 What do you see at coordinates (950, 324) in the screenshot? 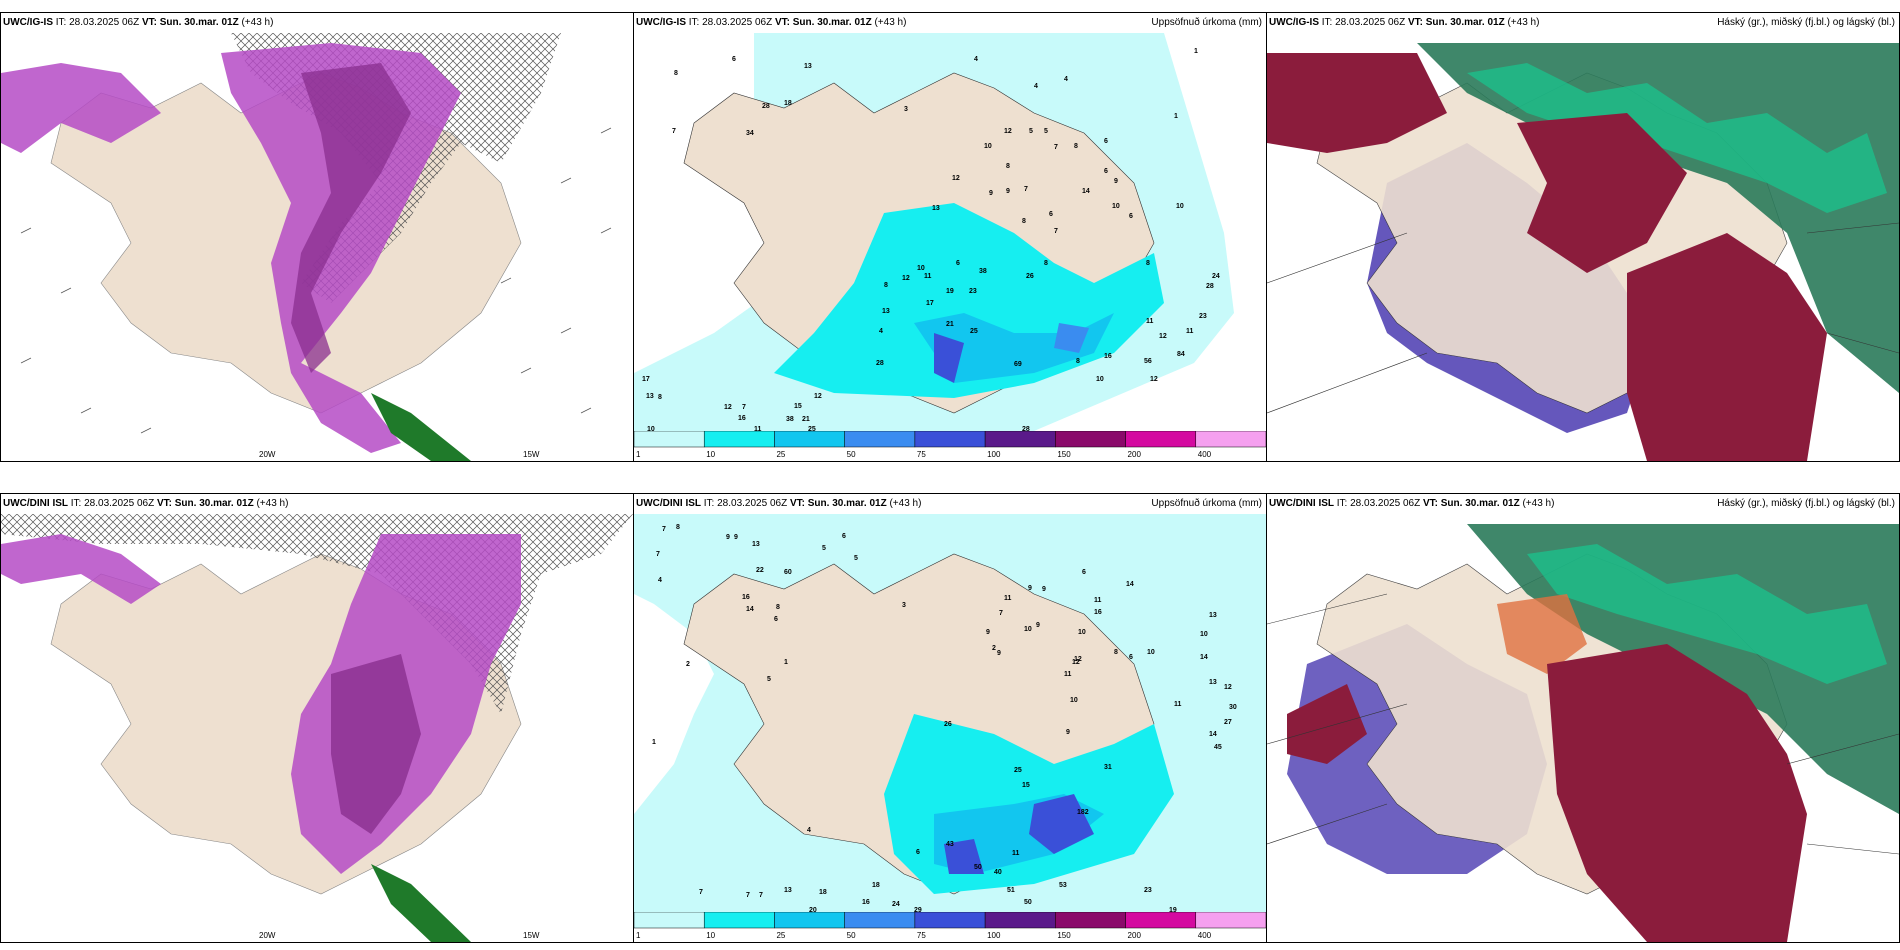
I see `precip-value: 21` at bounding box center [950, 324].